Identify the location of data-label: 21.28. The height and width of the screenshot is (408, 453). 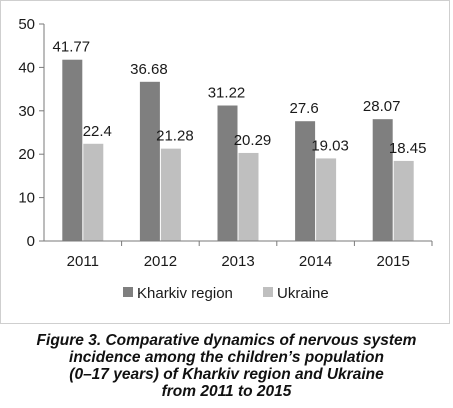
(175, 136).